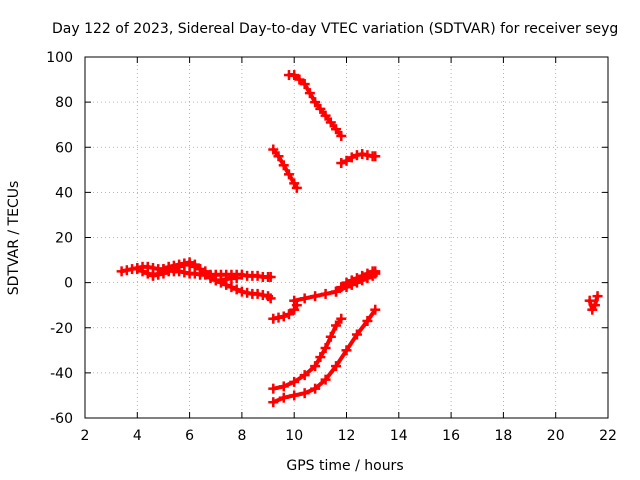 This screenshot has height=480, width=640. I want to click on series-track-j, so click(307, 353).